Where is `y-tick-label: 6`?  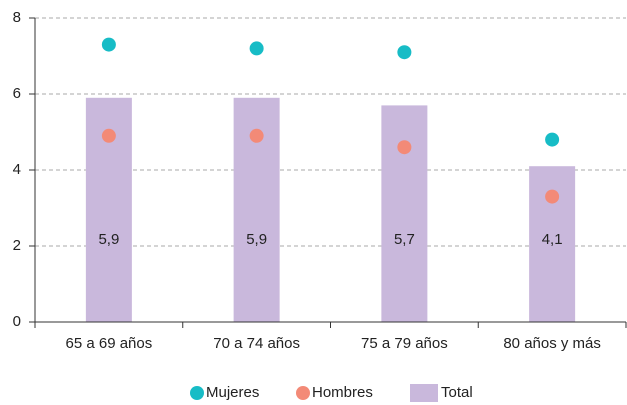 y-tick-label: 6 is located at coordinates (17, 93).